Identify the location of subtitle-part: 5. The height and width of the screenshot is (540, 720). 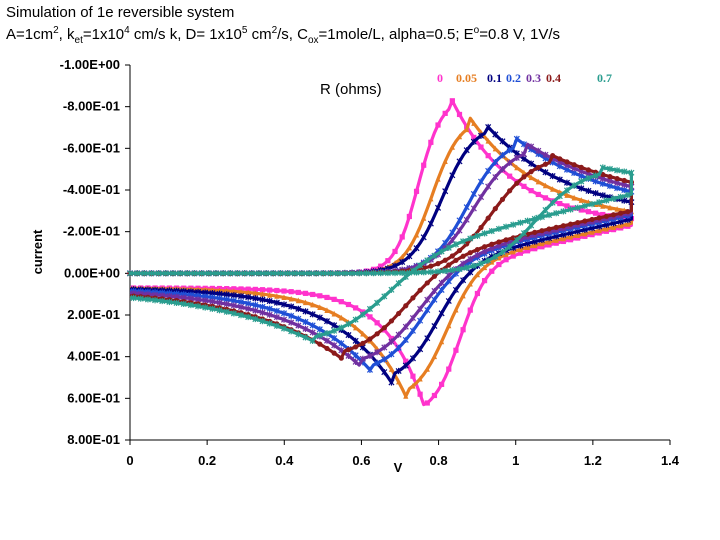
(244, 30).